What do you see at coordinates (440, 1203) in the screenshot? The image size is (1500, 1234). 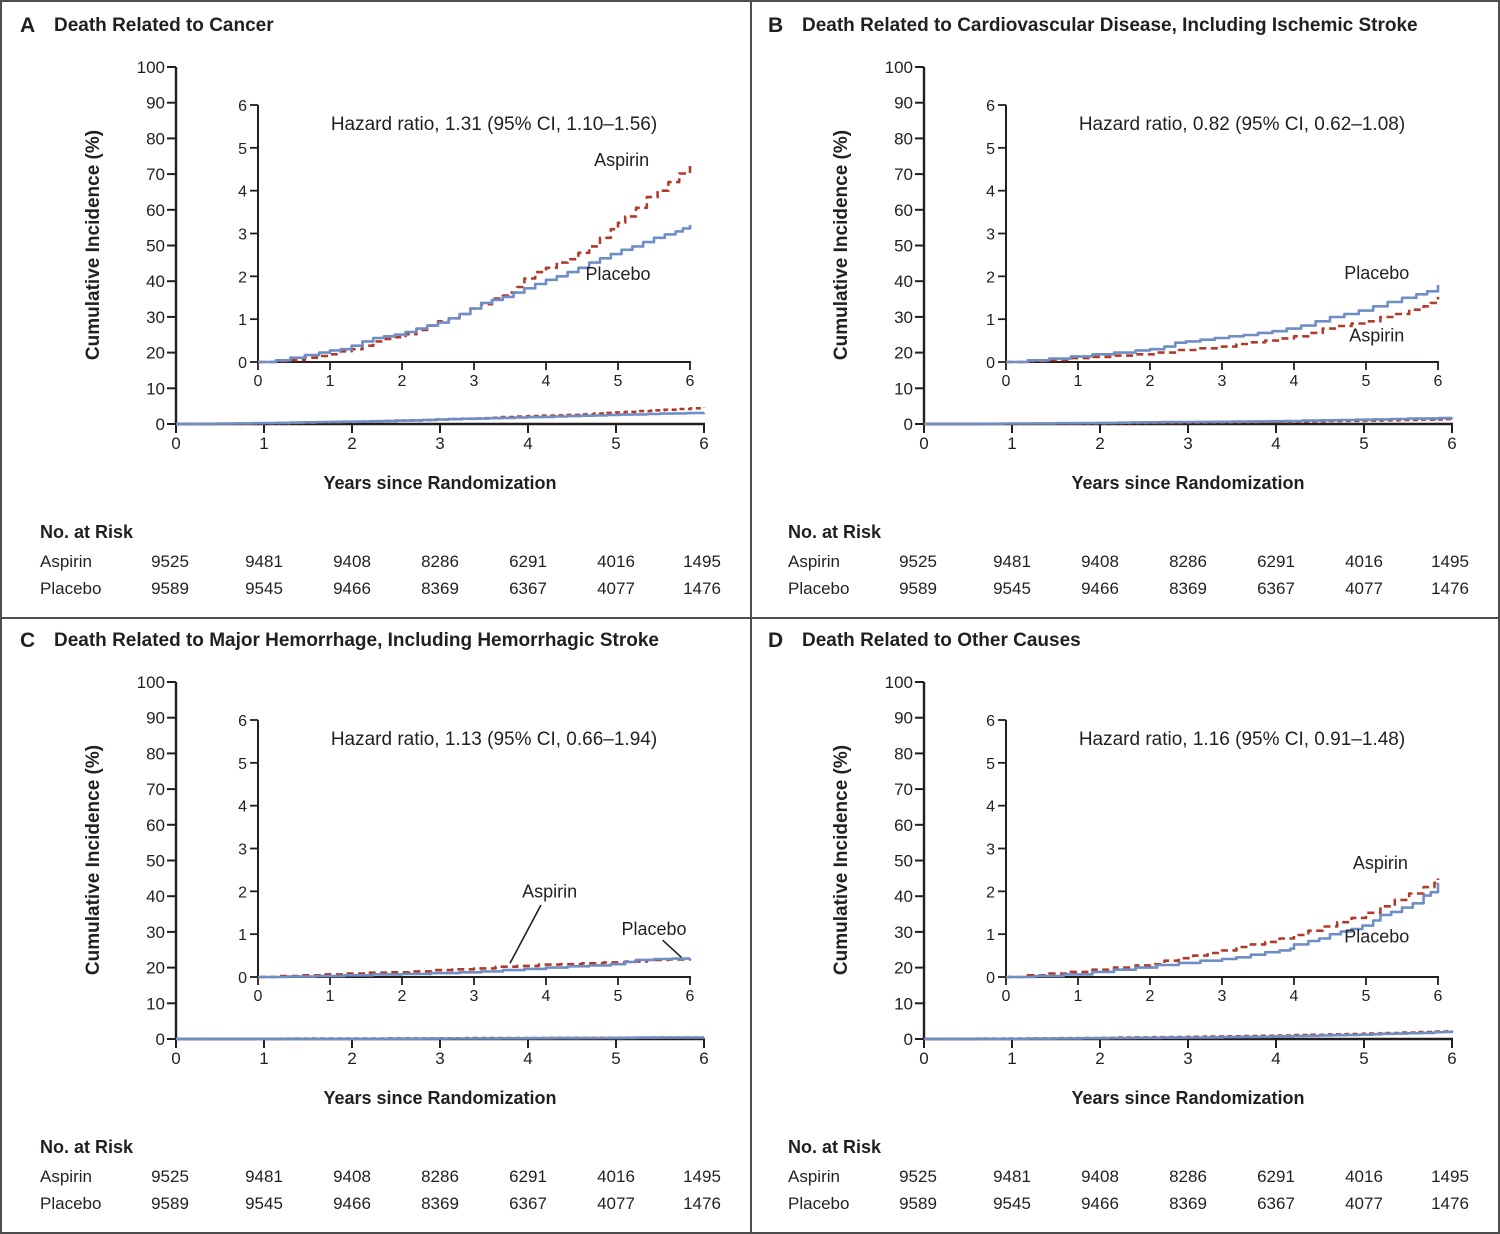 I see `risk-value: 8369` at bounding box center [440, 1203].